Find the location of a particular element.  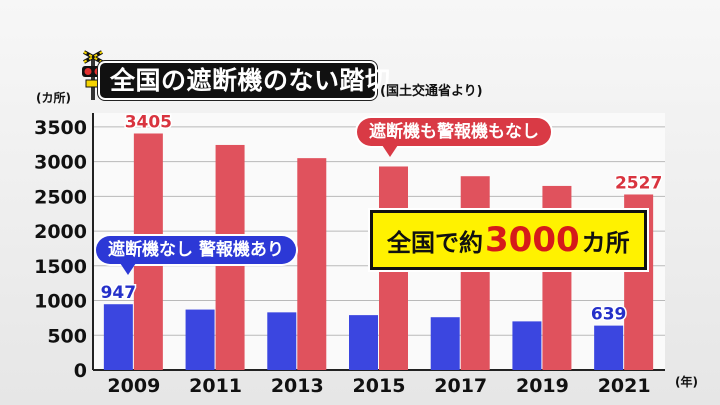

highlight-number: 3000 is located at coordinates (532, 240).